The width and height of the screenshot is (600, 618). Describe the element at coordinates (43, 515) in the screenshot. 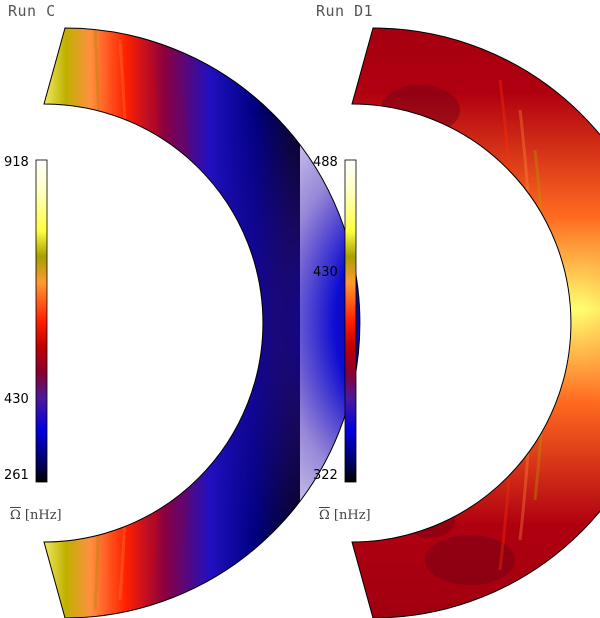

I see `run-c-unit: [nHz]` at that location.